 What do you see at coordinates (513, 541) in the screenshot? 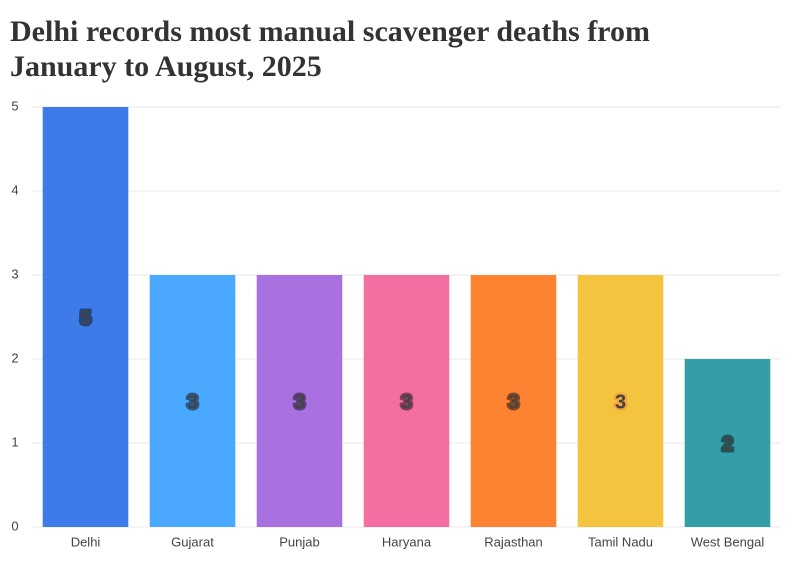
I see `x-tick-label: Rajasthan` at bounding box center [513, 541].